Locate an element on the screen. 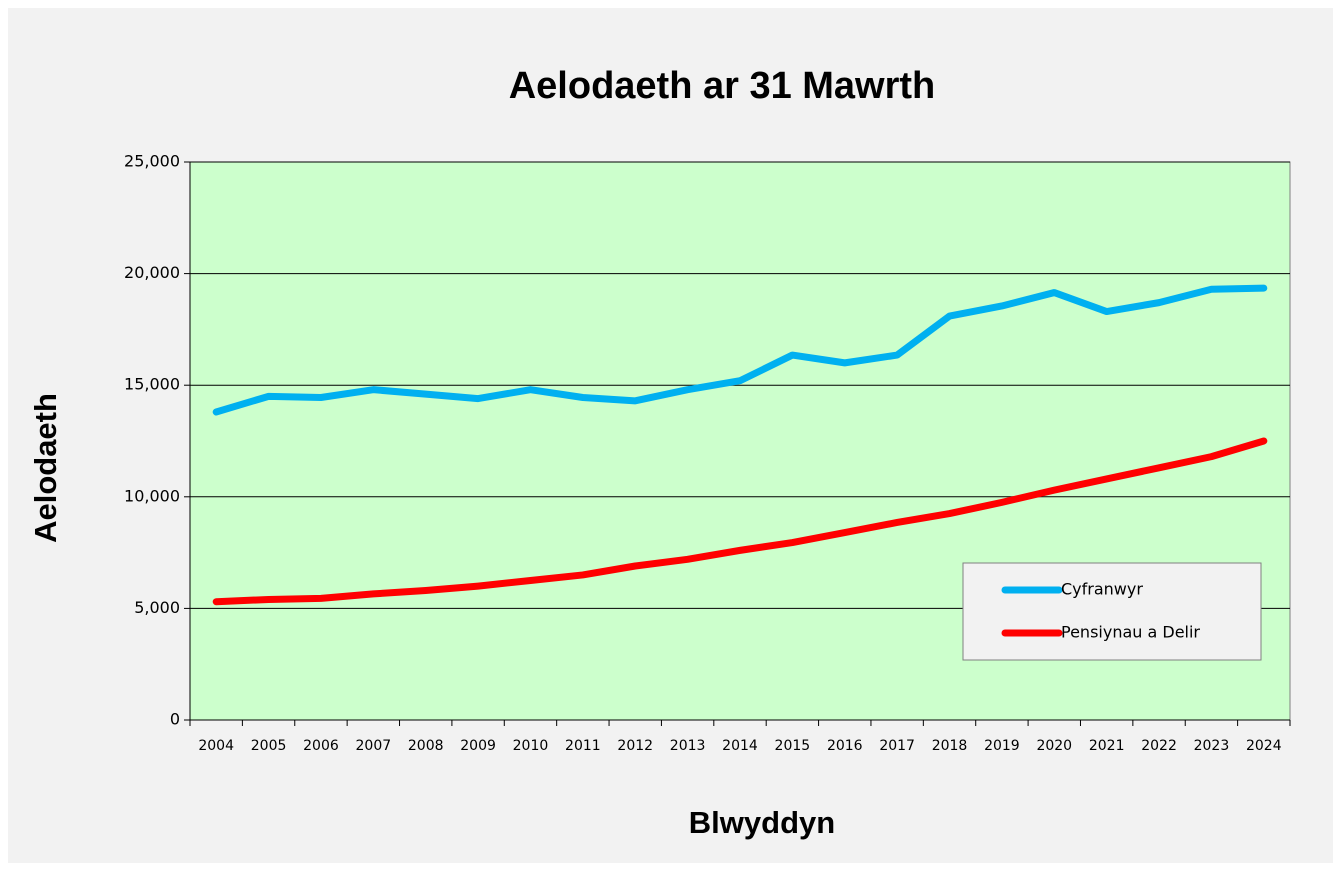  x-tick-label: 2006 is located at coordinates (321, 746).